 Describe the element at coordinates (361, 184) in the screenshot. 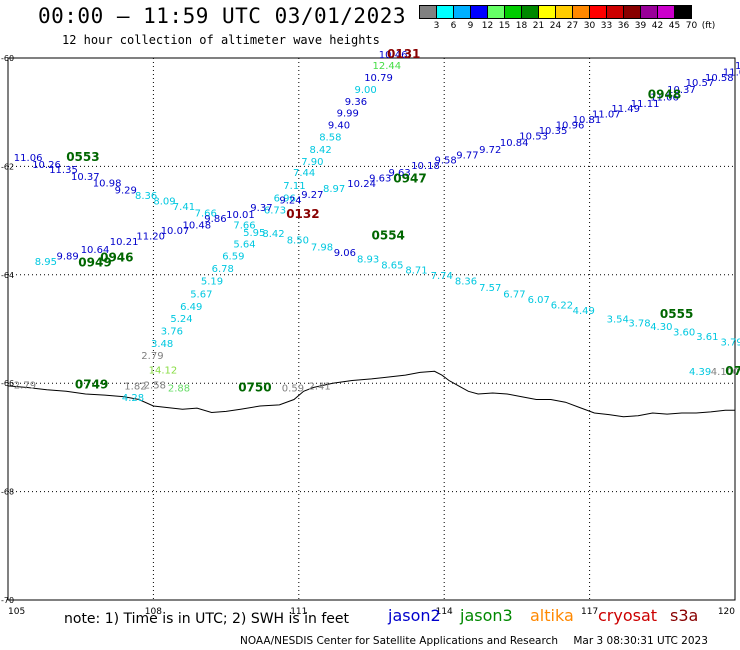

I see `swh-value: 10.24` at that location.